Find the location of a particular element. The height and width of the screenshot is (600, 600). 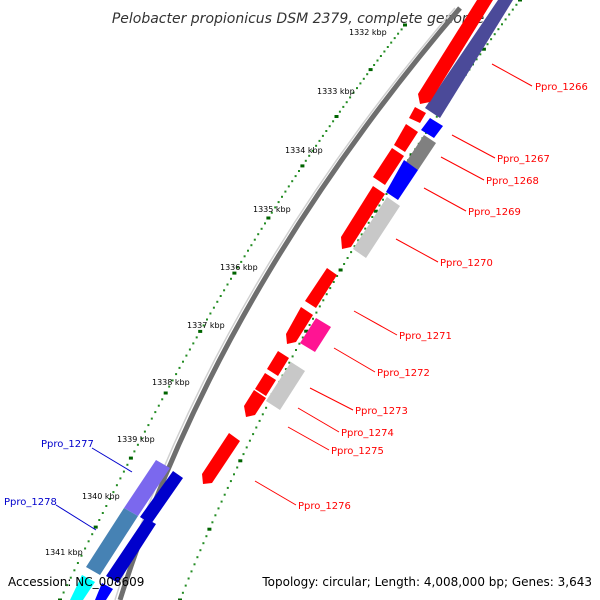

label-ppro-1273: Ppro_1273 is located at coordinates (381, 411).